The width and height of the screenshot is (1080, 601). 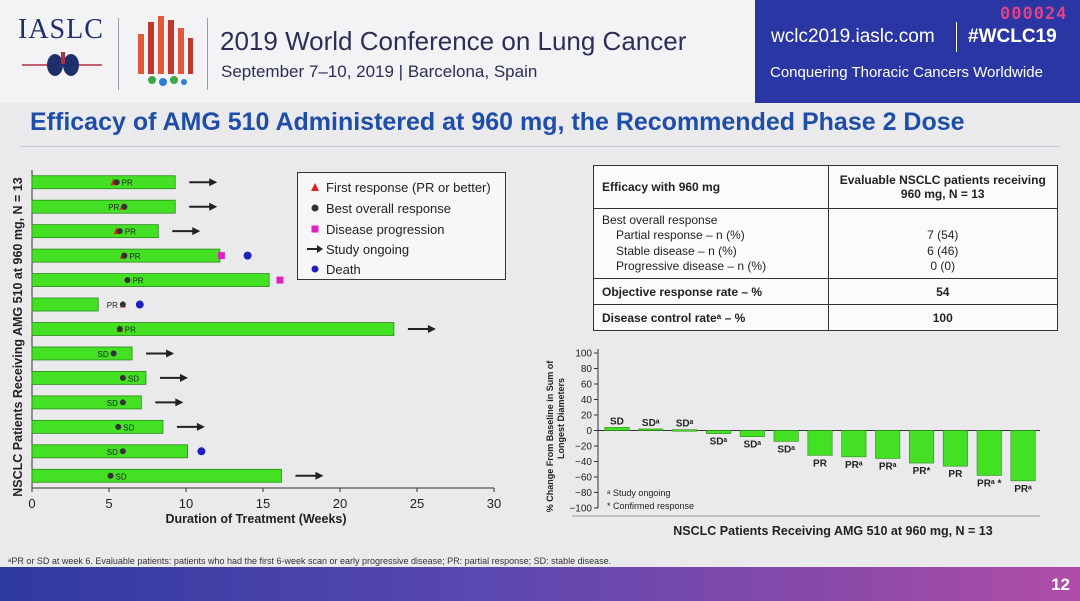 What do you see at coordinates (1012, 36) in the screenshot?
I see `conference-hashtag: #WCLC19` at bounding box center [1012, 36].